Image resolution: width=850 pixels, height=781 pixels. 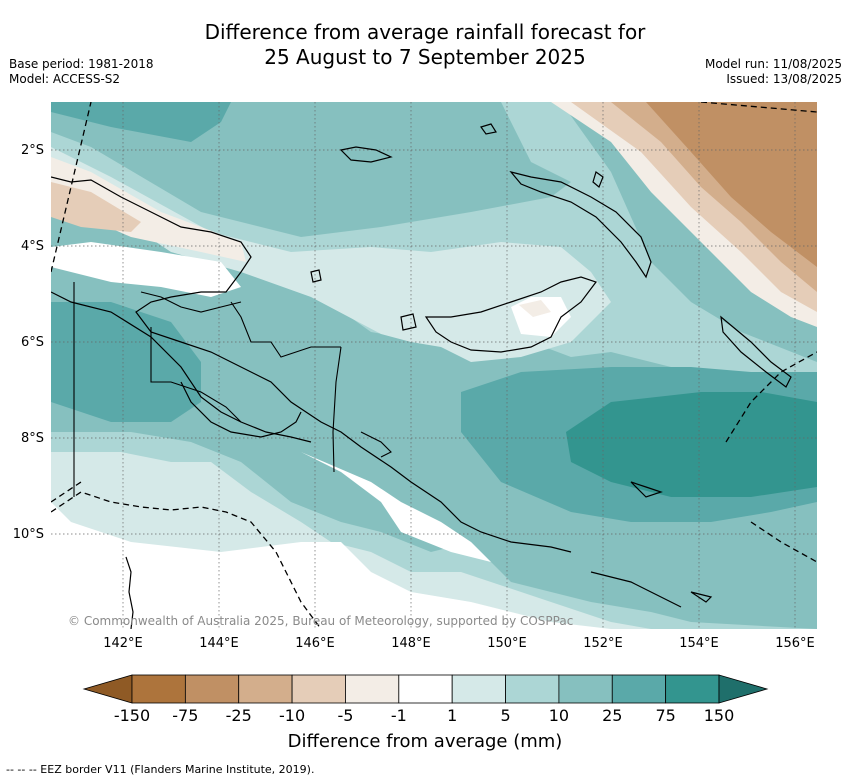 I want to click on band-25-75-north, so click(x=141, y=122).